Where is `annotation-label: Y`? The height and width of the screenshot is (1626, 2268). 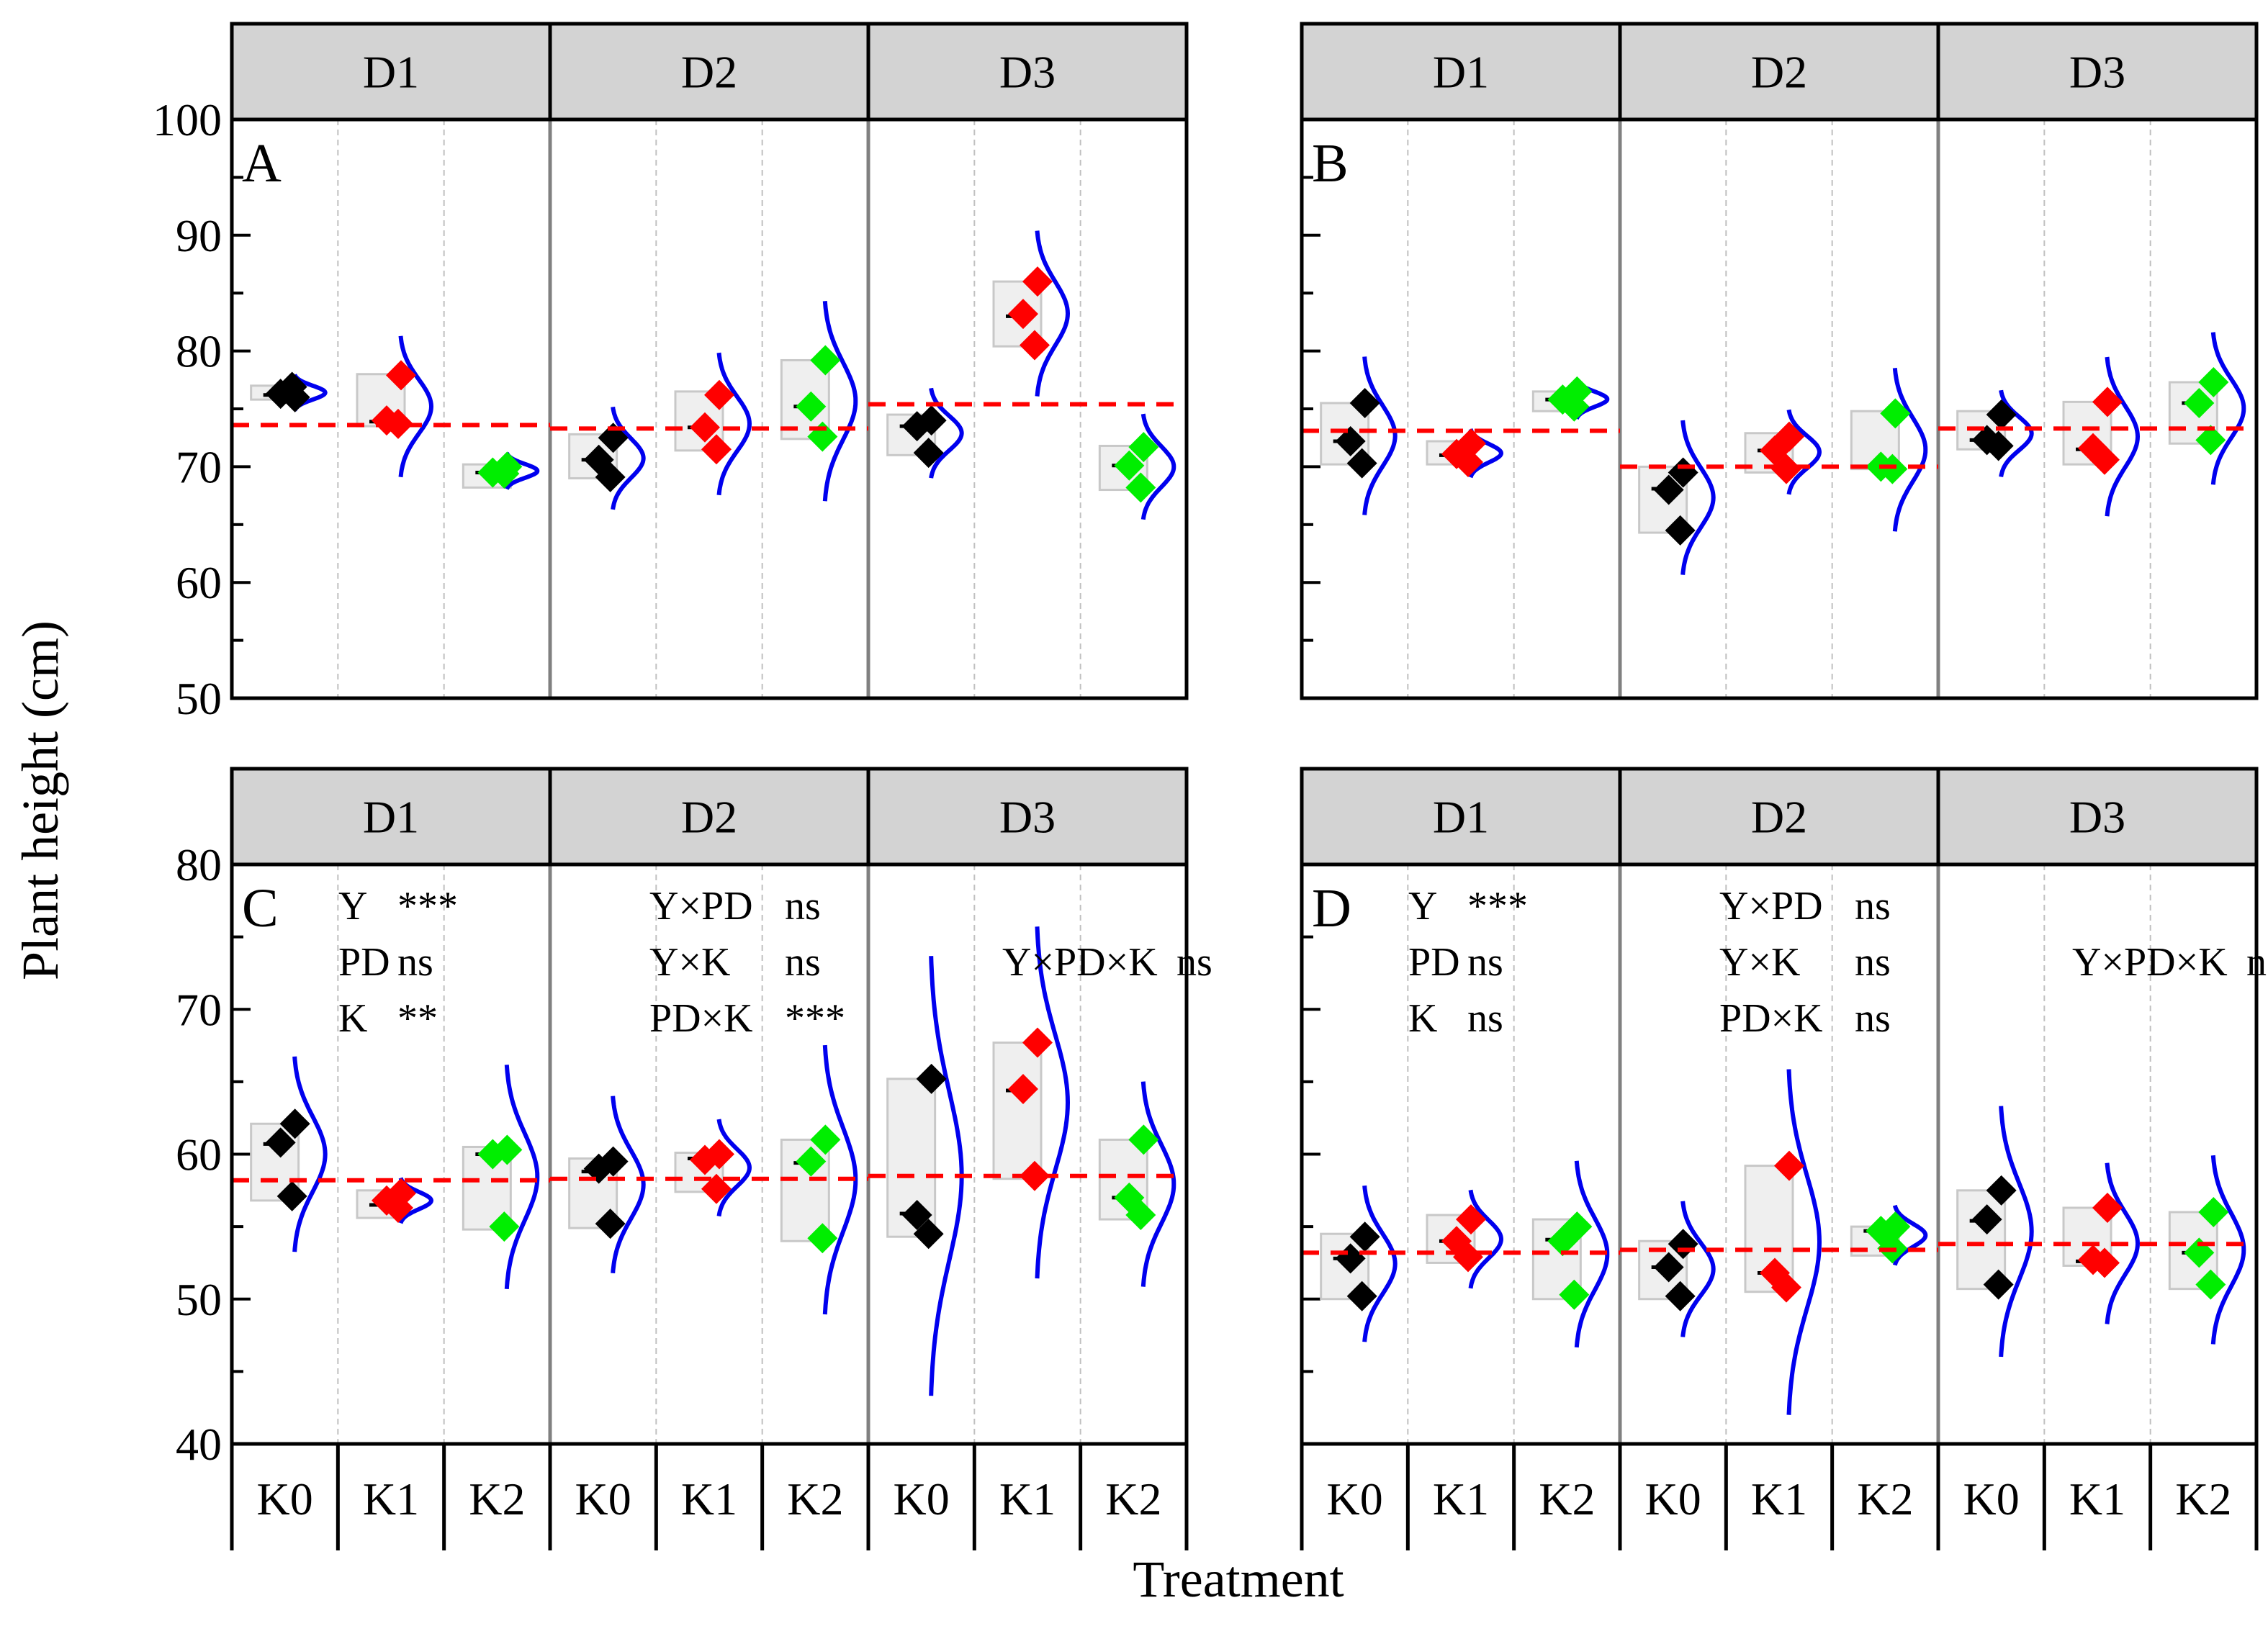 annotation-label: Y is located at coordinates (352, 906).